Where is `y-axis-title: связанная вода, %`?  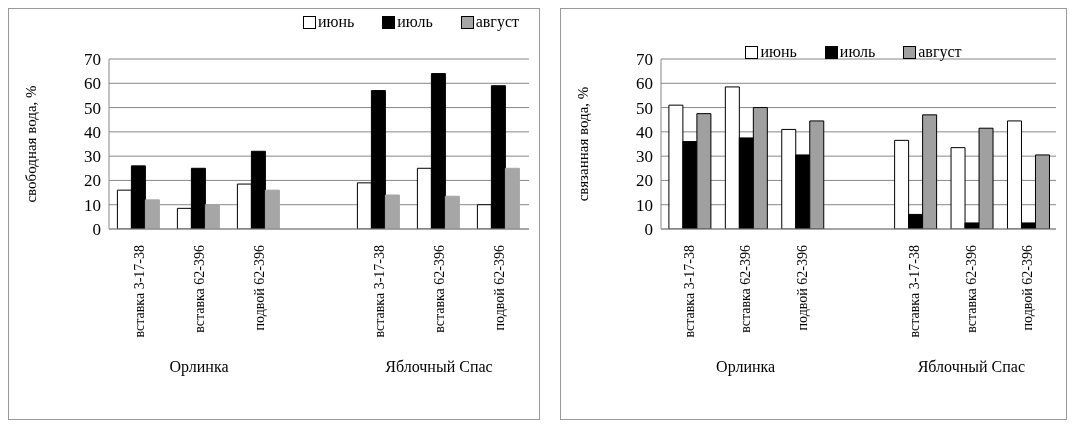 y-axis-title: связанная вода, % is located at coordinates (583, 144).